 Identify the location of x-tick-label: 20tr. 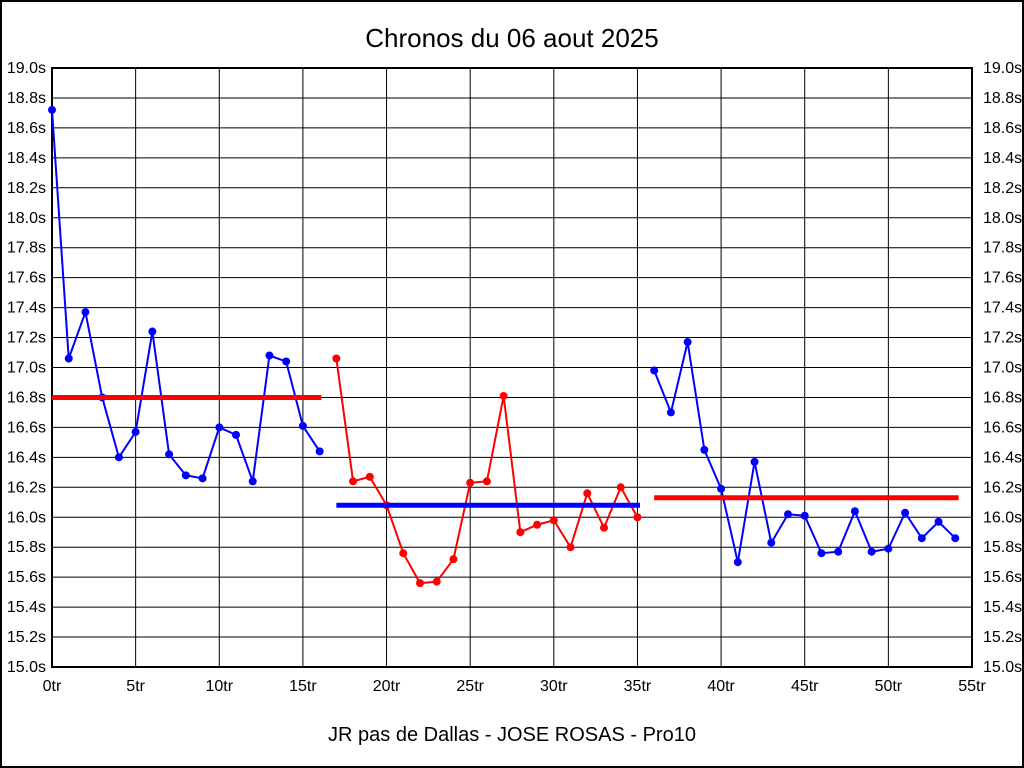
(387, 686).